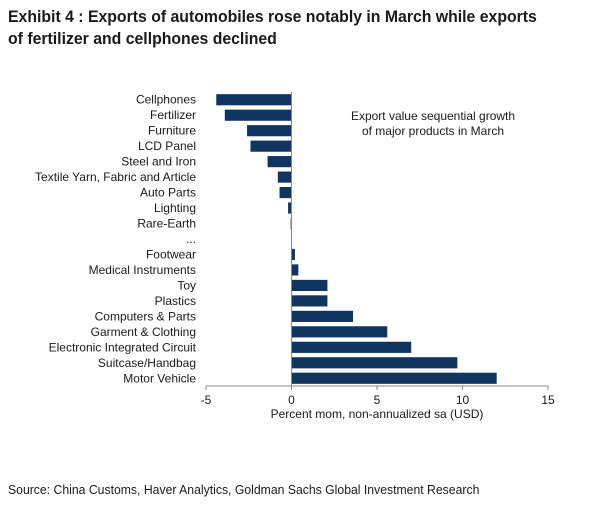  I want to click on category-label: Suitcase/Handbag, so click(147, 363).